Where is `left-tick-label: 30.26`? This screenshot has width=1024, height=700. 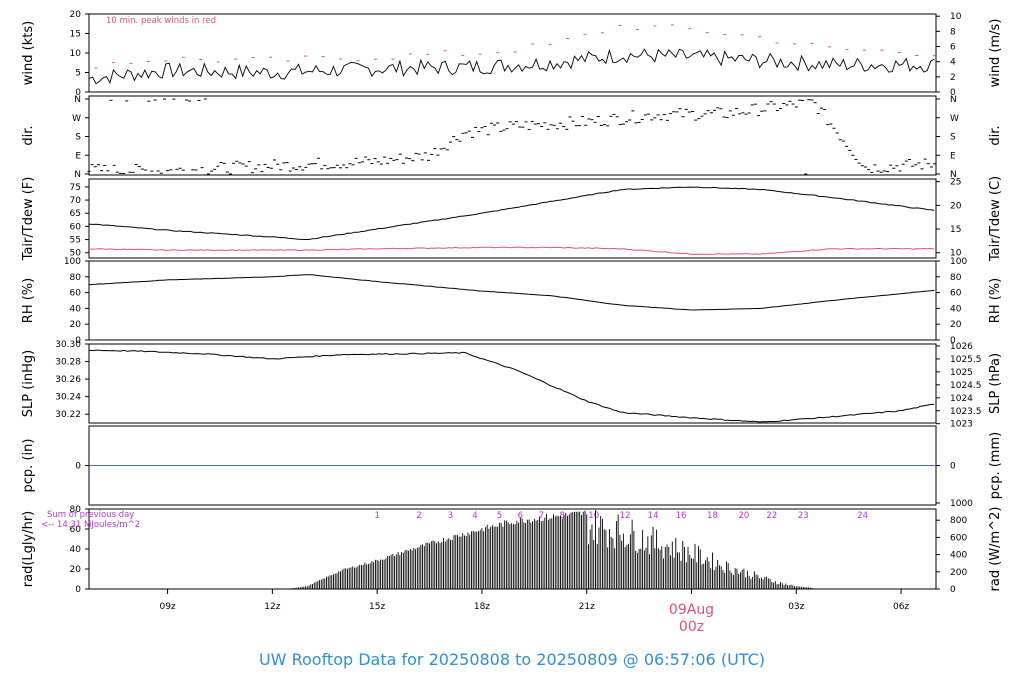
left-tick-label: 30.26 is located at coordinates (68, 380).